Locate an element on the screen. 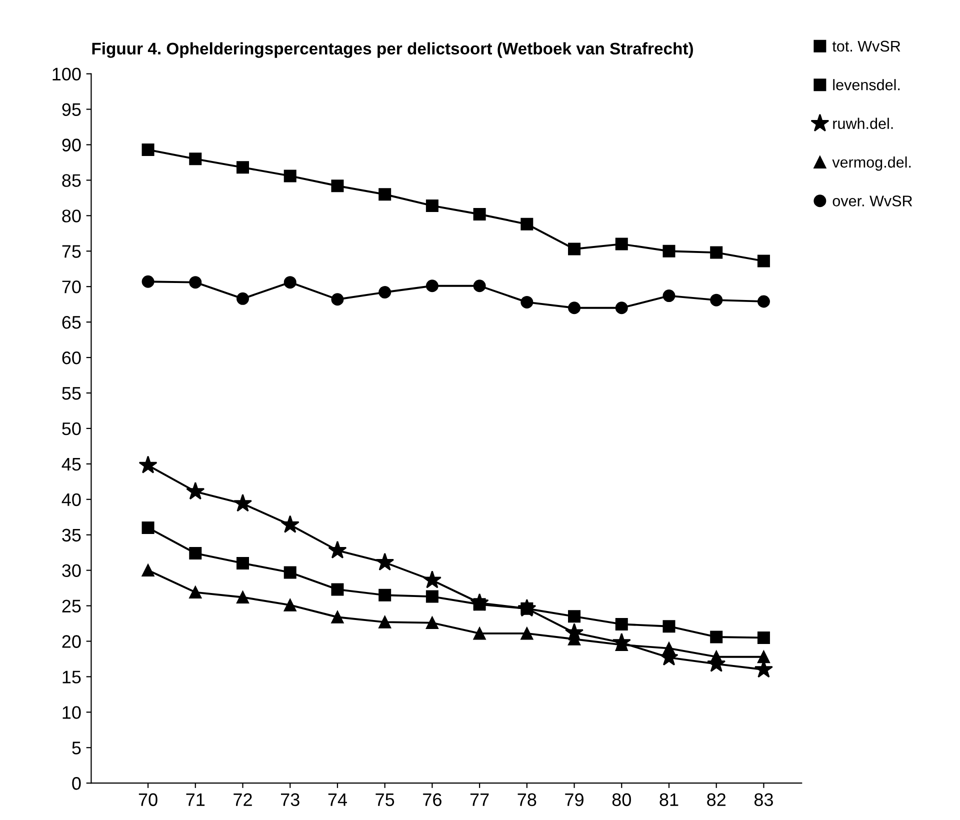 Image resolution: width=960 pixels, height=820 pixels. x-tick-label: 80 is located at coordinates (621, 799).